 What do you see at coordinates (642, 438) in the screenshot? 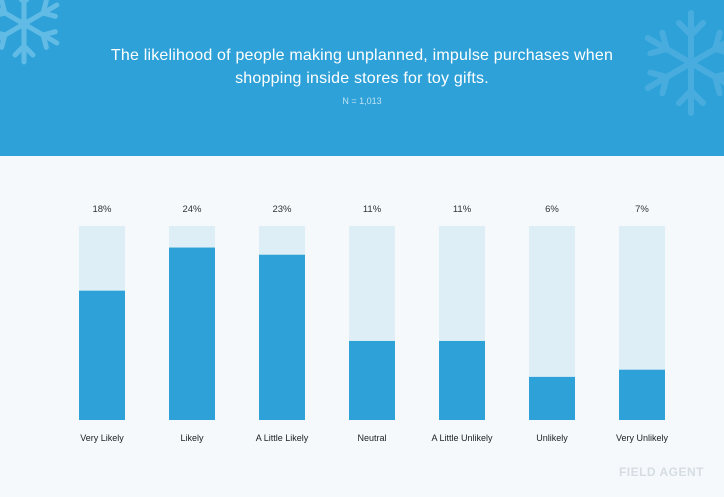
I see `category-label: Very Unlikely` at bounding box center [642, 438].